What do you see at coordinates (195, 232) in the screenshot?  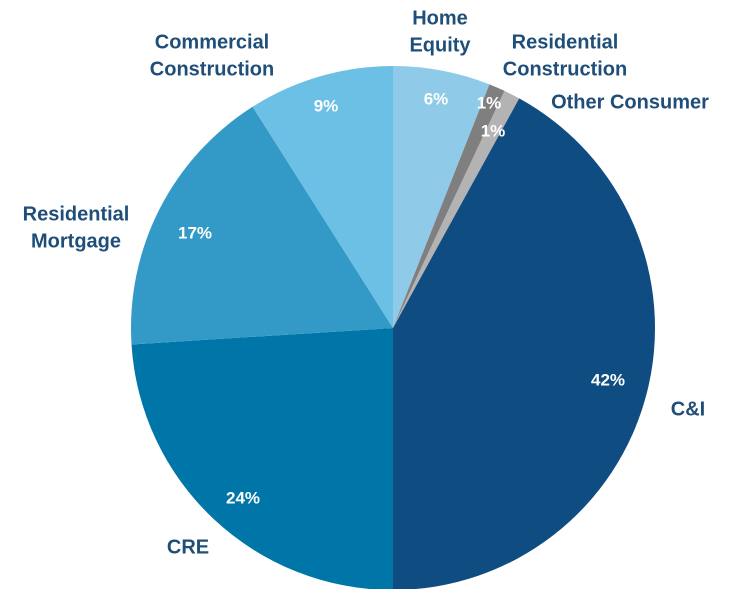 I see `value-label: 17%` at bounding box center [195, 232].